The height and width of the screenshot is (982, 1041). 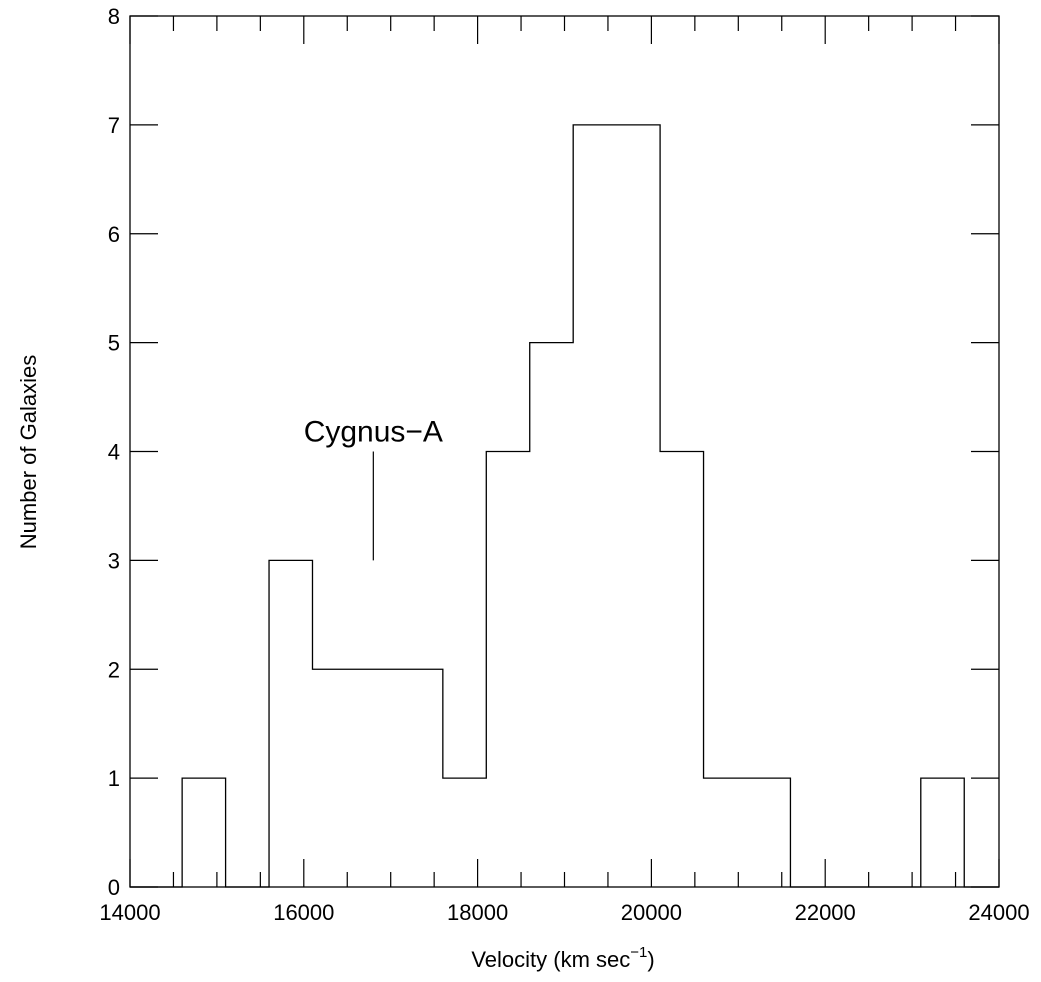 What do you see at coordinates (114, 125) in the screenshot?
I see `y-tick-label: 7` at bounding box center [114, 125].